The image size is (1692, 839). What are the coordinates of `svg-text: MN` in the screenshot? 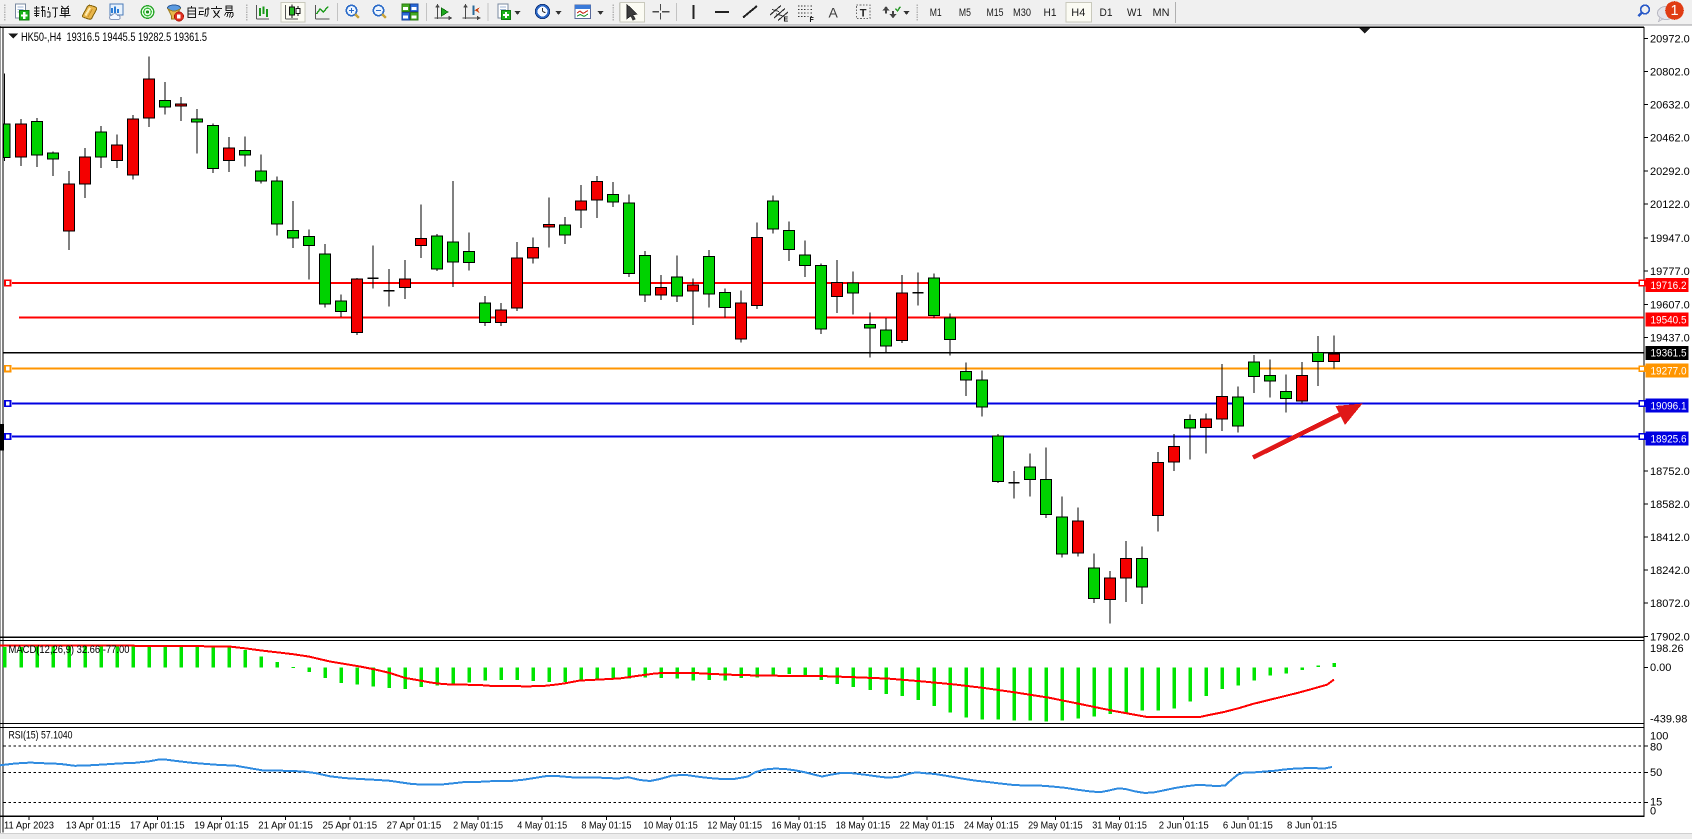 It's located at (1161, 13).